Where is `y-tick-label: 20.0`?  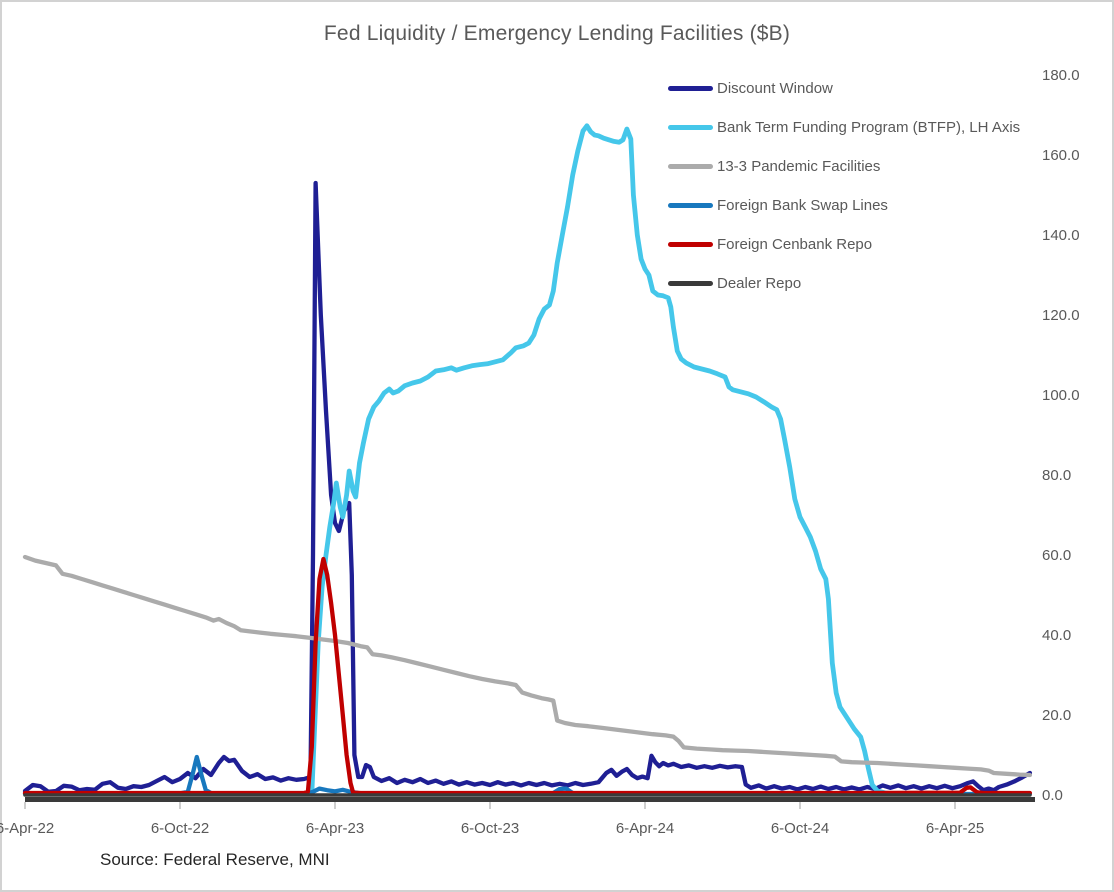
y-tick-label: 20.0 is located at coordinates (1056, 715).